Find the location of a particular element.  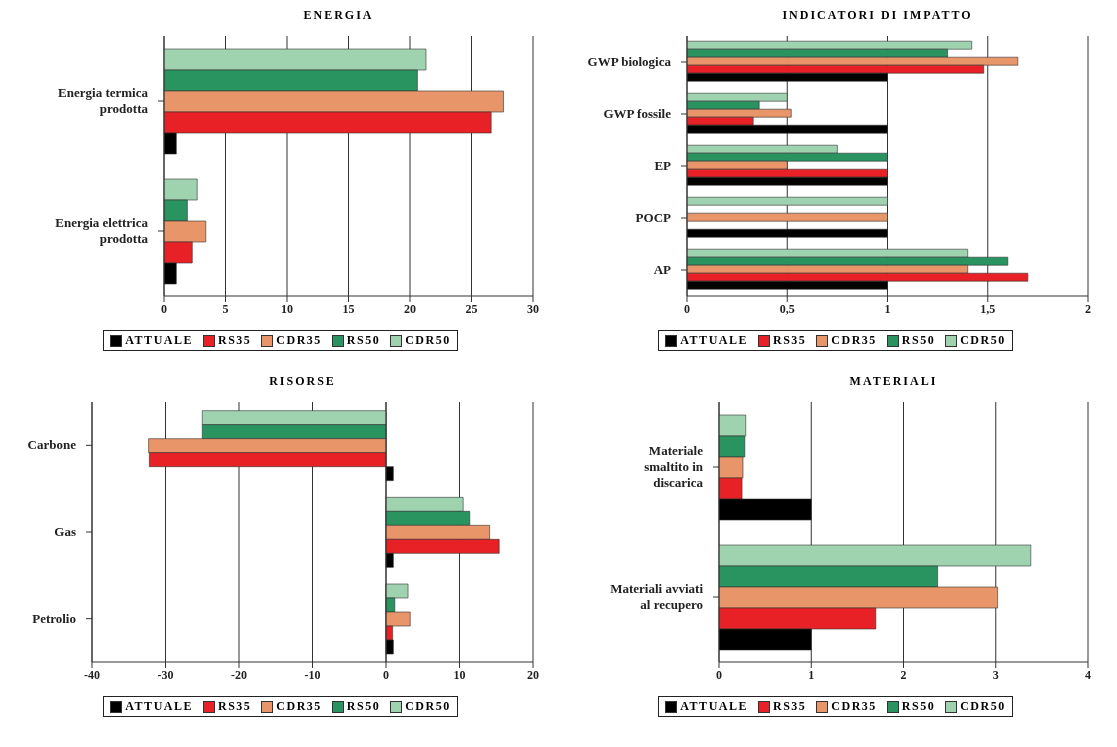

chart-title: ENERGIA is located at coordinates (338, 16).